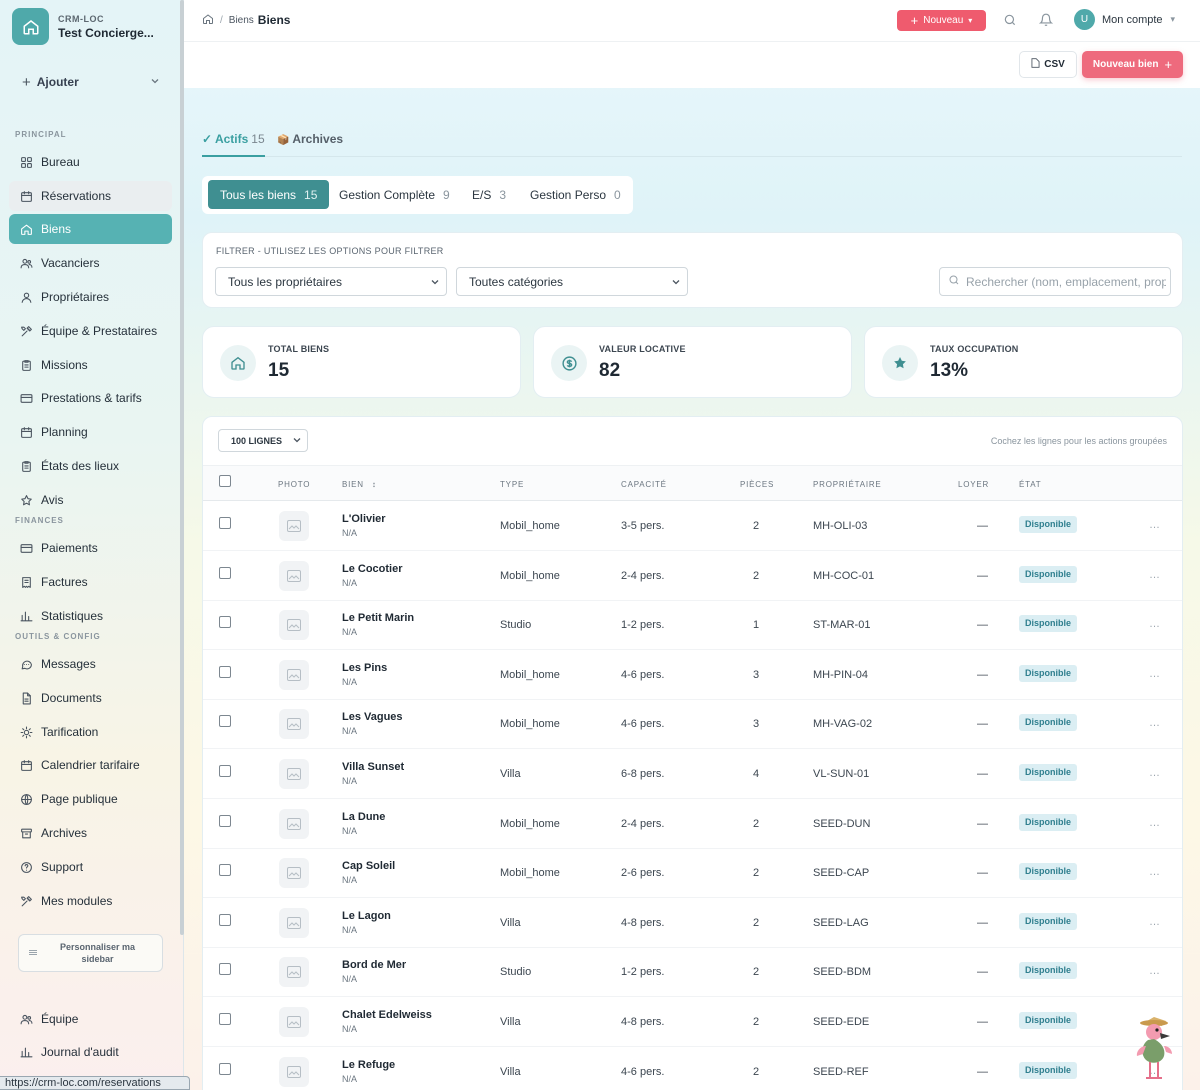 This screenshot has width=1200, height=1090. Describe the element at coordinates (90, 582) in the screenshot. I see `sidebar-item-factures: Factures` at that location.